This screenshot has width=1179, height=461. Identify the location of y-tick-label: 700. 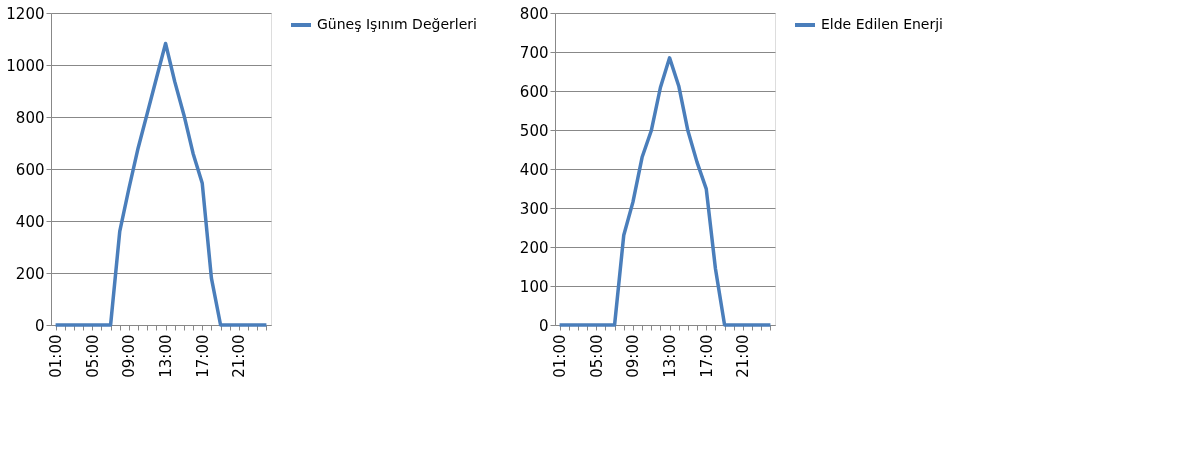
(534, 52).